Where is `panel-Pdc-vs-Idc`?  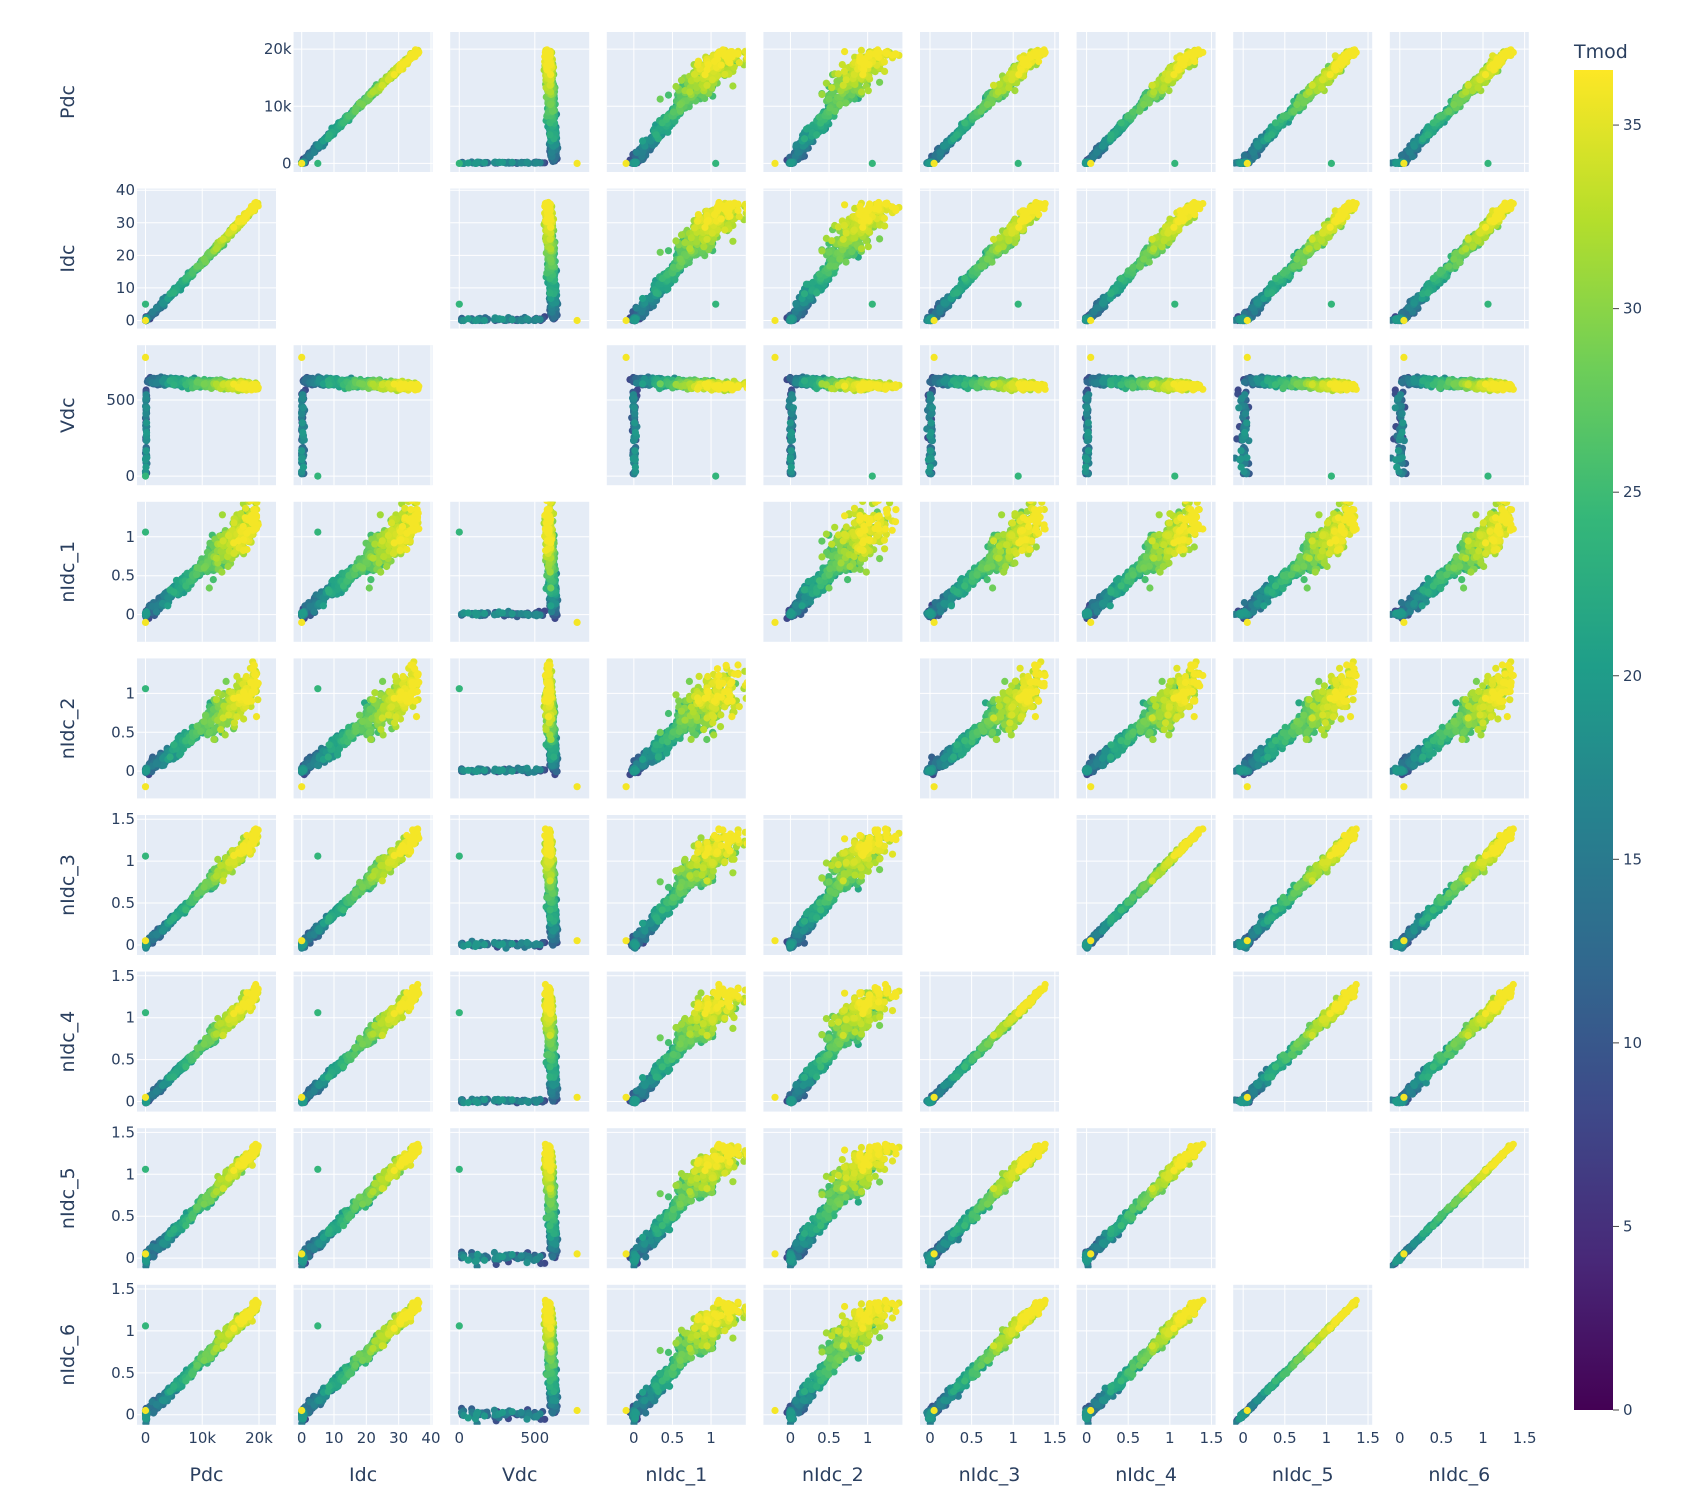
panel-Pdc-vs-Idc is located at coordinates (363, 102).